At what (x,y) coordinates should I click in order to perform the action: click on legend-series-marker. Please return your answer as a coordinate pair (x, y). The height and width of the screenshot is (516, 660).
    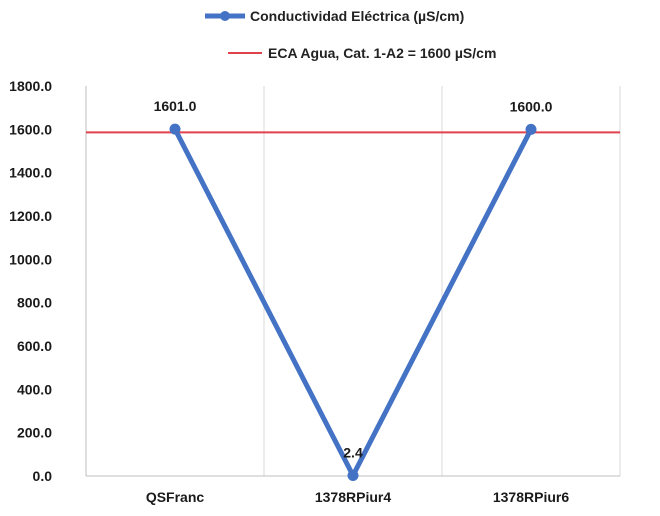
    Looking at the image, I should click on (225, 16).